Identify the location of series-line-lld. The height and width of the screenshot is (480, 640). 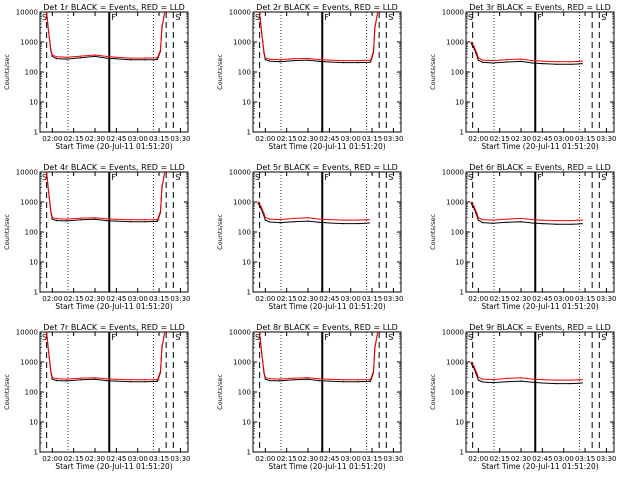
(526, 52).